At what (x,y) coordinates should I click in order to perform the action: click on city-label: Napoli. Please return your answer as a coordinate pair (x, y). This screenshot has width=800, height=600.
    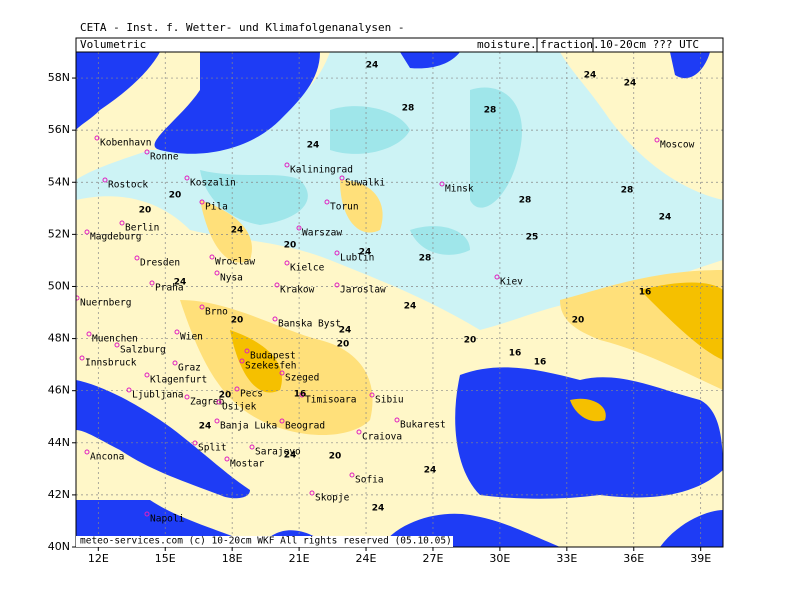
    Looking at the image, I should click on (167, 519).